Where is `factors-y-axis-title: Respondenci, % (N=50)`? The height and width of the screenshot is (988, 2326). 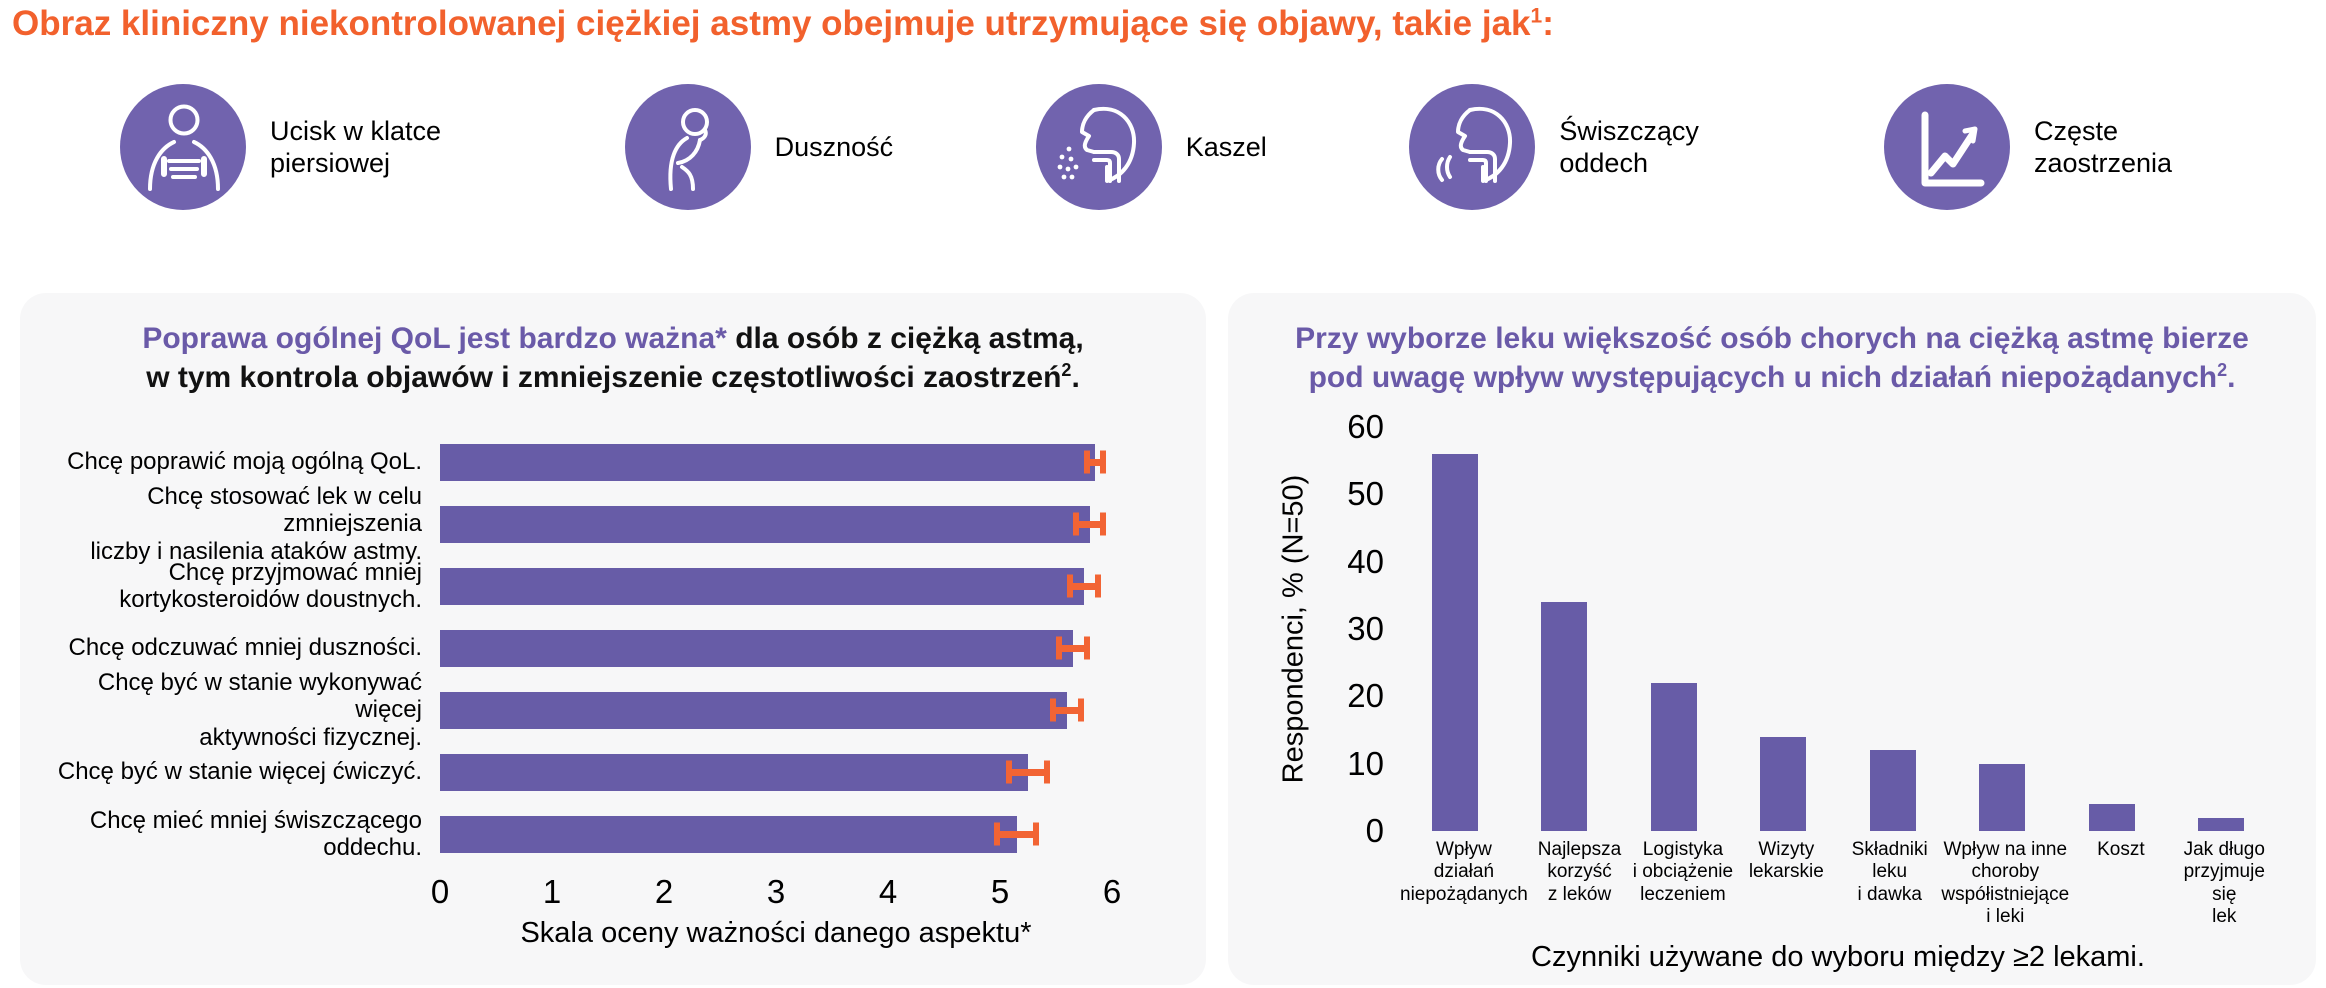 factors-y-axis-title: Respondenci, % (N=50) is located at coordinates (1293, 629).